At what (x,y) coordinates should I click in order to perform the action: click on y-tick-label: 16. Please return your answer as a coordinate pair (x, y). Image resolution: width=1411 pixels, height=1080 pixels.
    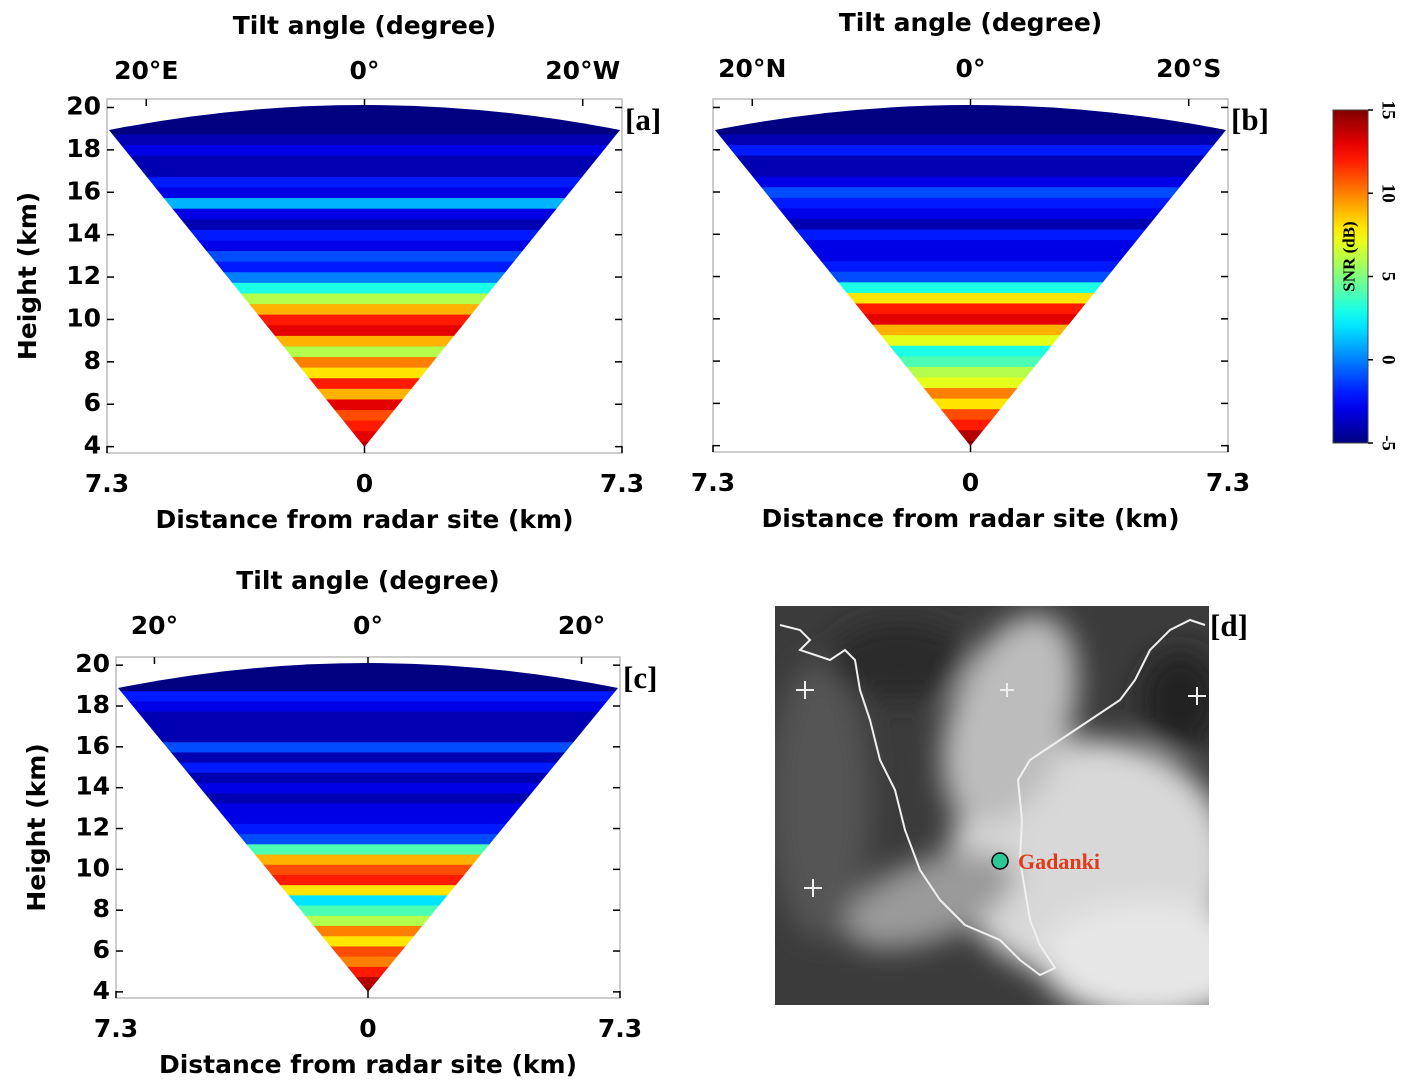
    Looking at the image, I should click on (83, 190).